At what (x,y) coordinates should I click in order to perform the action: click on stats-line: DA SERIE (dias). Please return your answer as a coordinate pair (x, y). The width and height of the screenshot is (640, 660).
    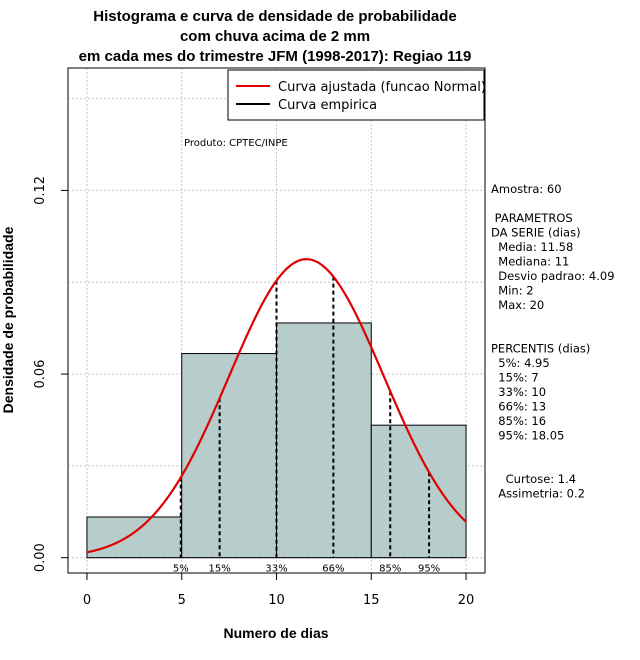
    Looking at the image, I should click on (536, 233).